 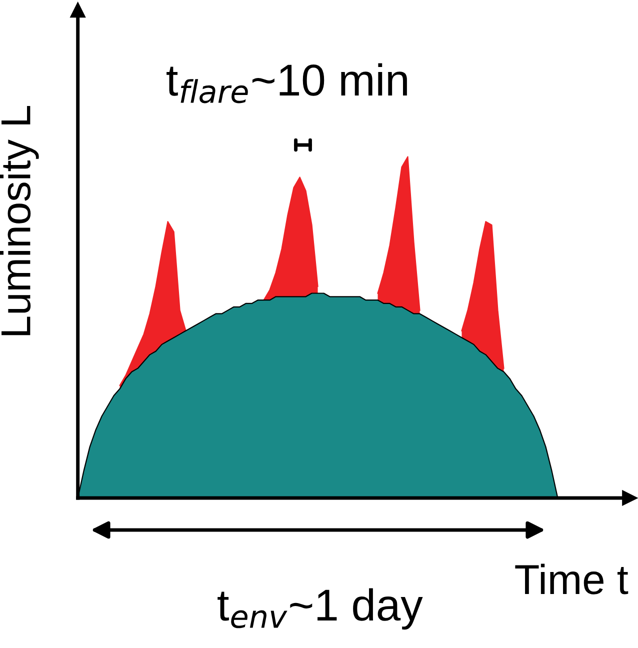 What do you see at coordinates (19, 221) in the screenshot?
I see `y-axis-title: Luminosity L` at bounding box center [19, 221].